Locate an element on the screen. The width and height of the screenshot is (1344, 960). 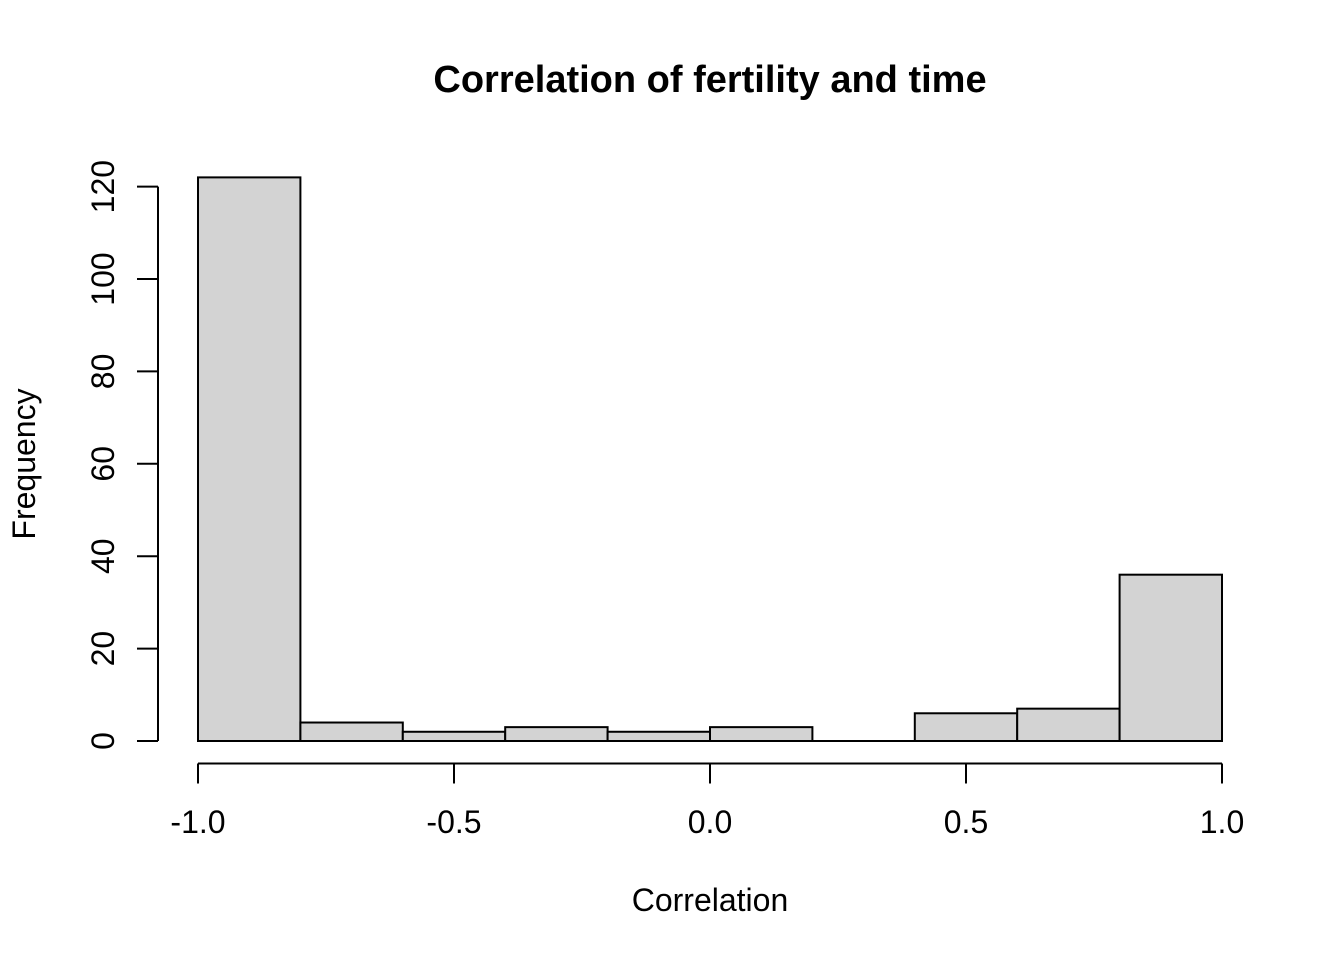
x-tick-label-1: -0.5 is located at coordinates (453, 822).